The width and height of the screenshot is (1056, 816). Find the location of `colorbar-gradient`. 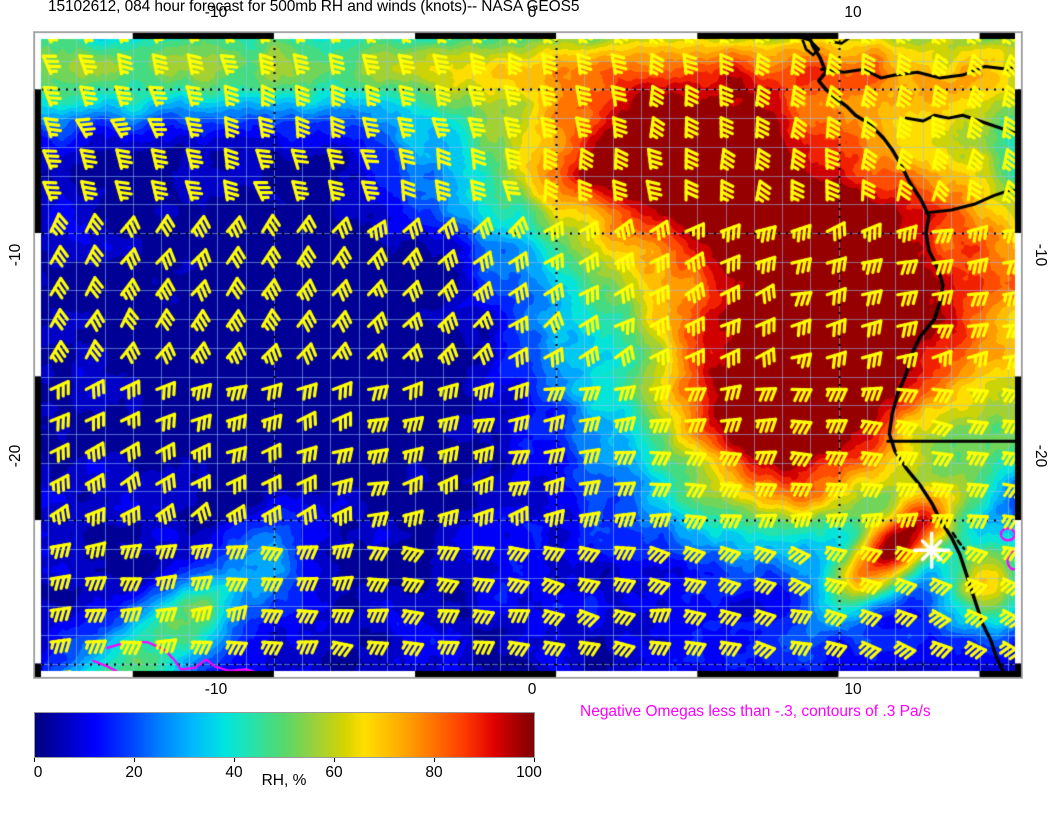

colorbar-gradient is located at coordinates (284, 735).